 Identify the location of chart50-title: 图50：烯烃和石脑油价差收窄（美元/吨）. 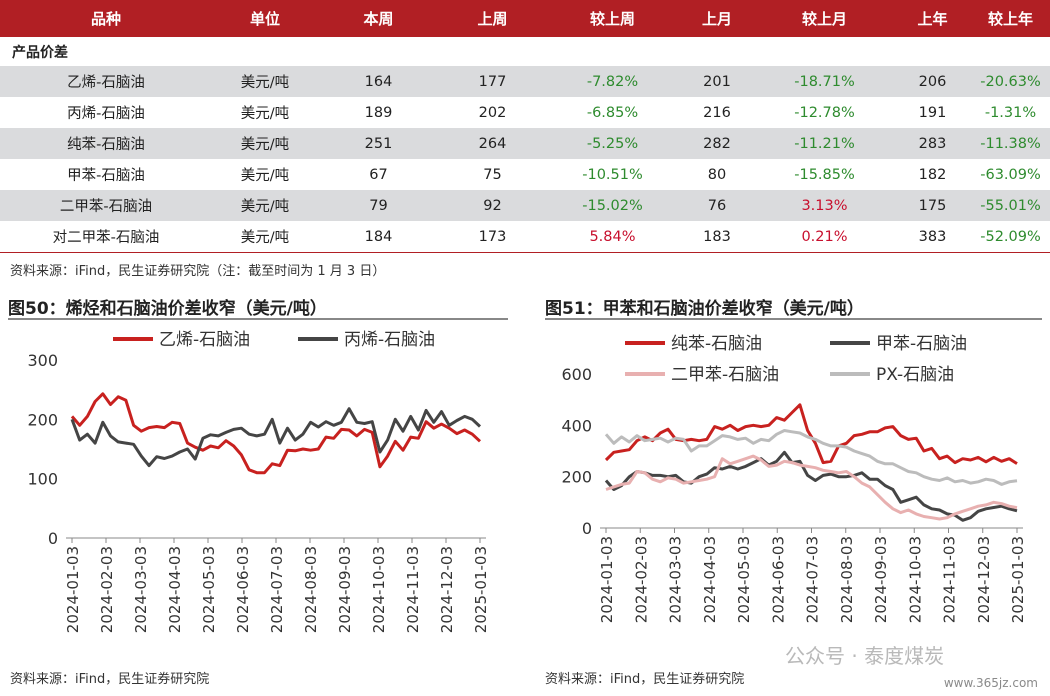
(167, 309).